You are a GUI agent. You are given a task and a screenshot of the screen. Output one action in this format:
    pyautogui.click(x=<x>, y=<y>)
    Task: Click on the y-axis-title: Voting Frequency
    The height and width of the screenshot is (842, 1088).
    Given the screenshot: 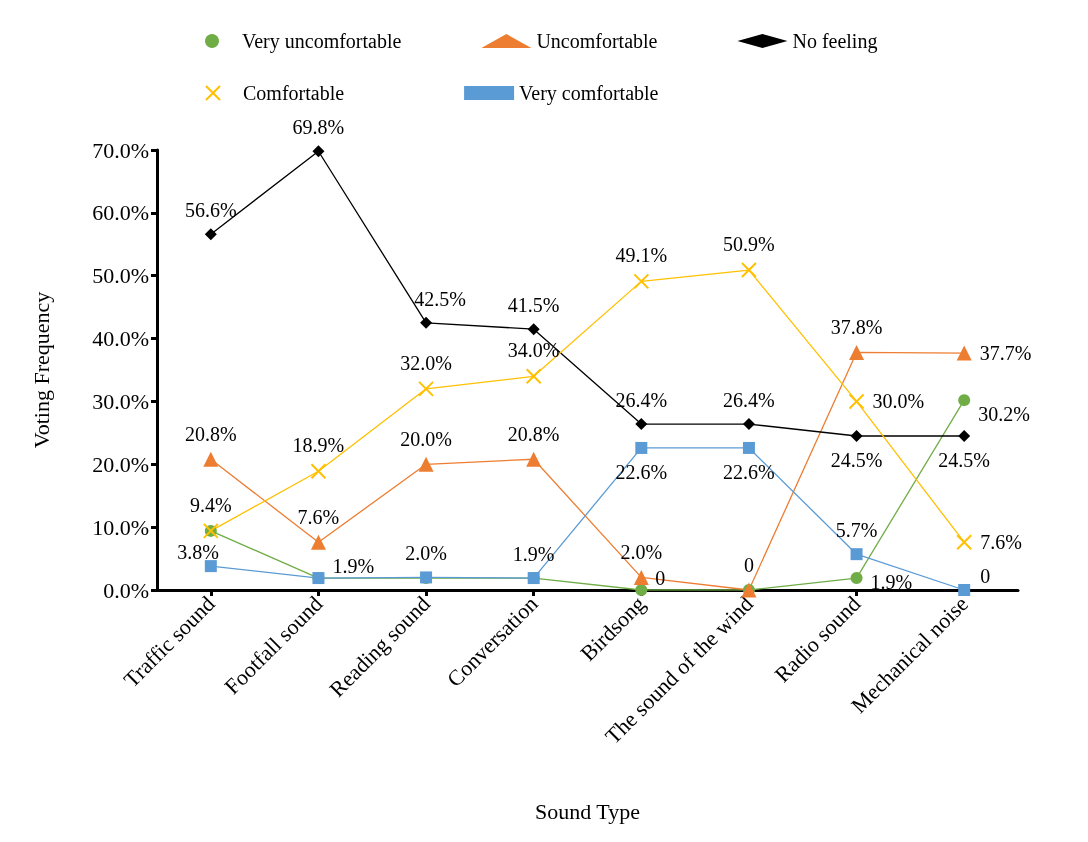 What is the action you would take?
    pyautogui.click(x=41, y=370)
    